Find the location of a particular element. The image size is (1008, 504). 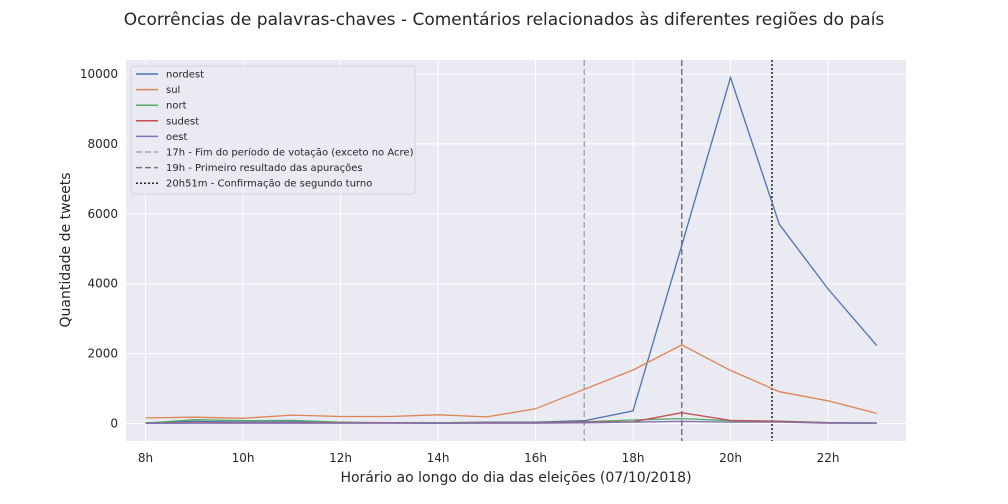

y-axis-label: Quantidade de tweets is located at coordinates (66, 249).